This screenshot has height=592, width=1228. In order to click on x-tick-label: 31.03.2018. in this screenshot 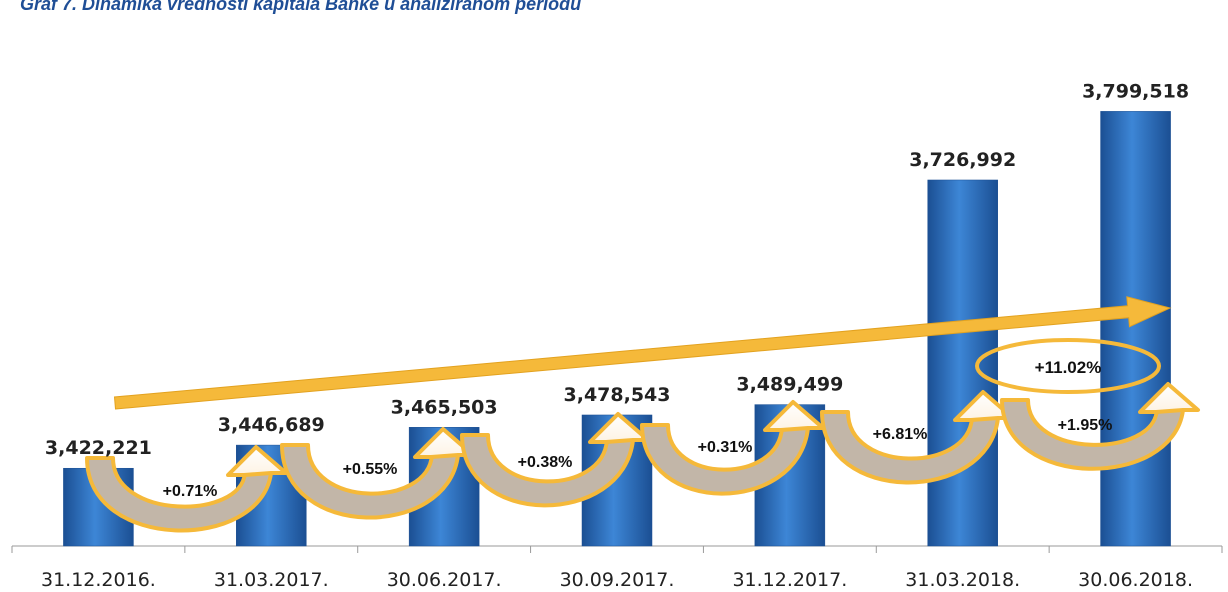, I will do `click(962, 580)`.